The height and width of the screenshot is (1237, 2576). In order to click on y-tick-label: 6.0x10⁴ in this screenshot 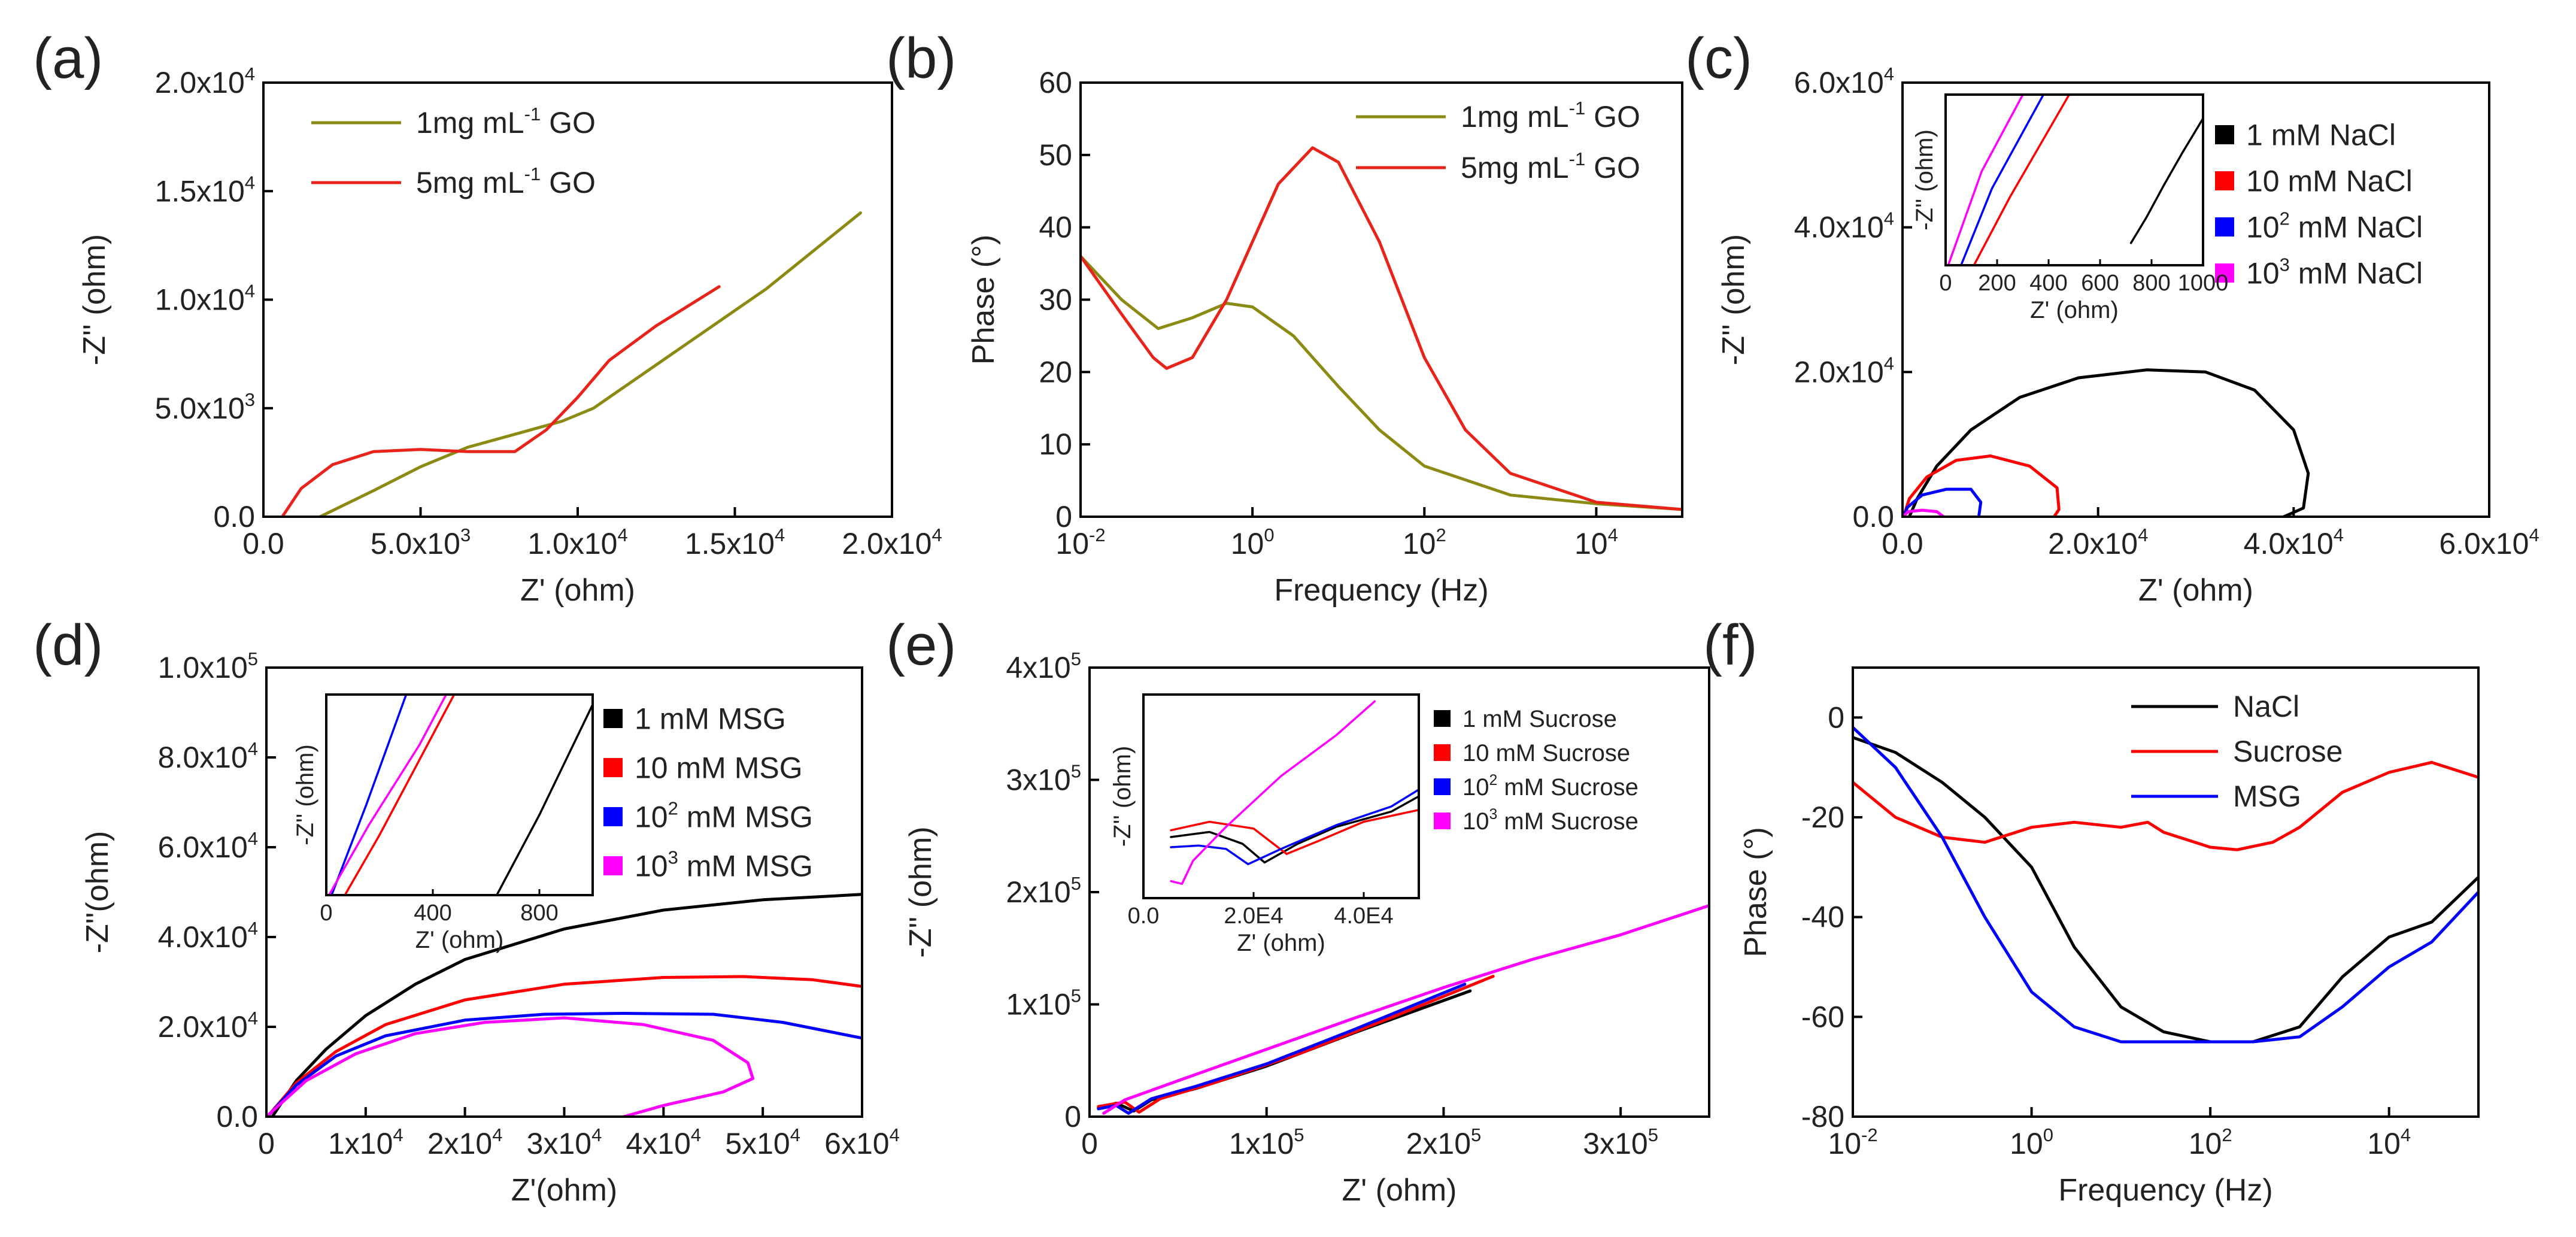, I will do `click(1844, 81)`.